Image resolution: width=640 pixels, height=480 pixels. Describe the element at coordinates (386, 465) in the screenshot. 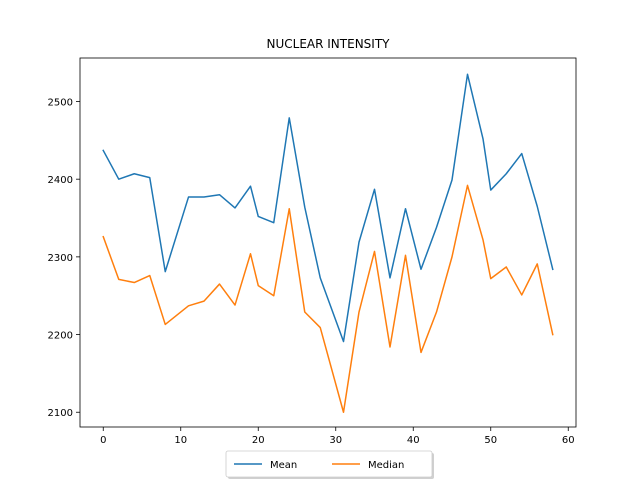

I see `legend-label-median: Median` at that location.